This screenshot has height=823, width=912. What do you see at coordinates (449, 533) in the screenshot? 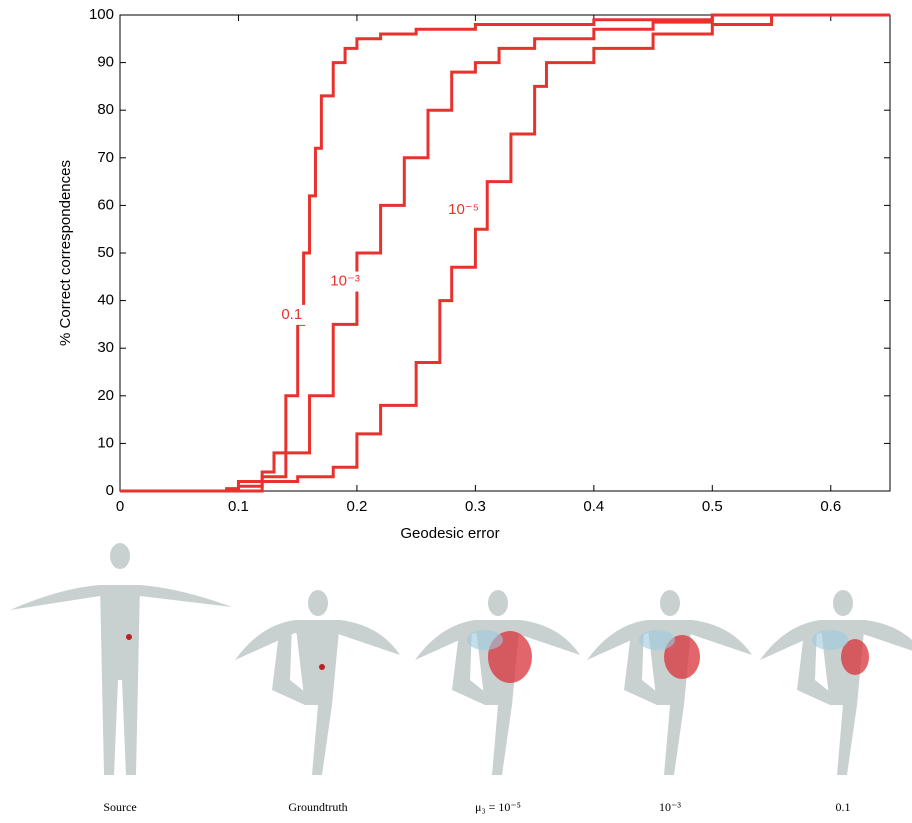
I see `x-axis-label: Geodesic error` at bounding box center [449, 533].